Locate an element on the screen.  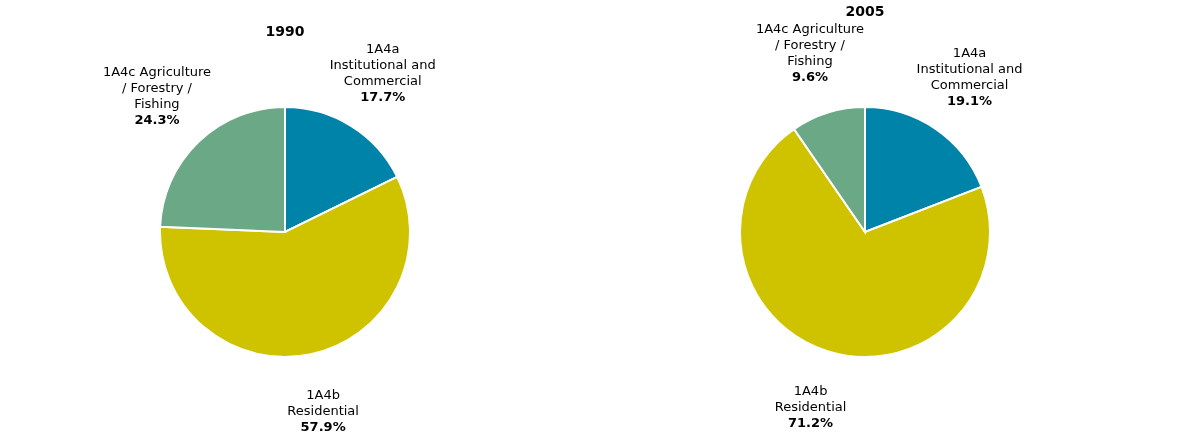
data-label: 19.1% is located at coordinates (970, 101).